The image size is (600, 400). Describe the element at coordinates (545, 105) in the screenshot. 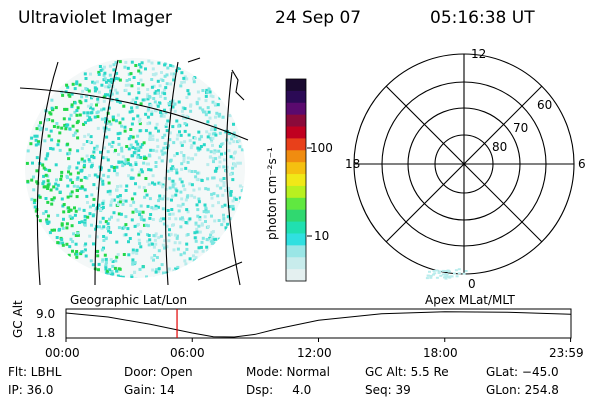

I see `mlat-label-60: 60` at that location.